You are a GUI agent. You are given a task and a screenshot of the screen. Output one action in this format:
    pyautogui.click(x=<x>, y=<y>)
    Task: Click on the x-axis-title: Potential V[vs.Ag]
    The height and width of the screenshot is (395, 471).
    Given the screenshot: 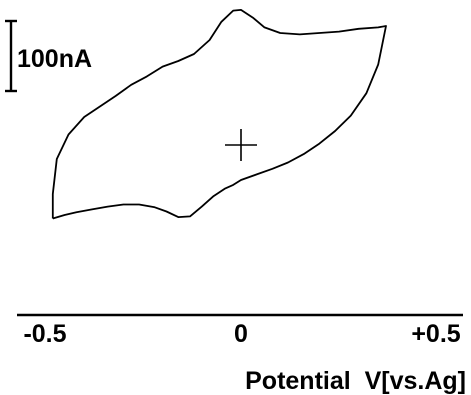 What is the action you would take?
    pyautogui.click(x=355, y=381)
    